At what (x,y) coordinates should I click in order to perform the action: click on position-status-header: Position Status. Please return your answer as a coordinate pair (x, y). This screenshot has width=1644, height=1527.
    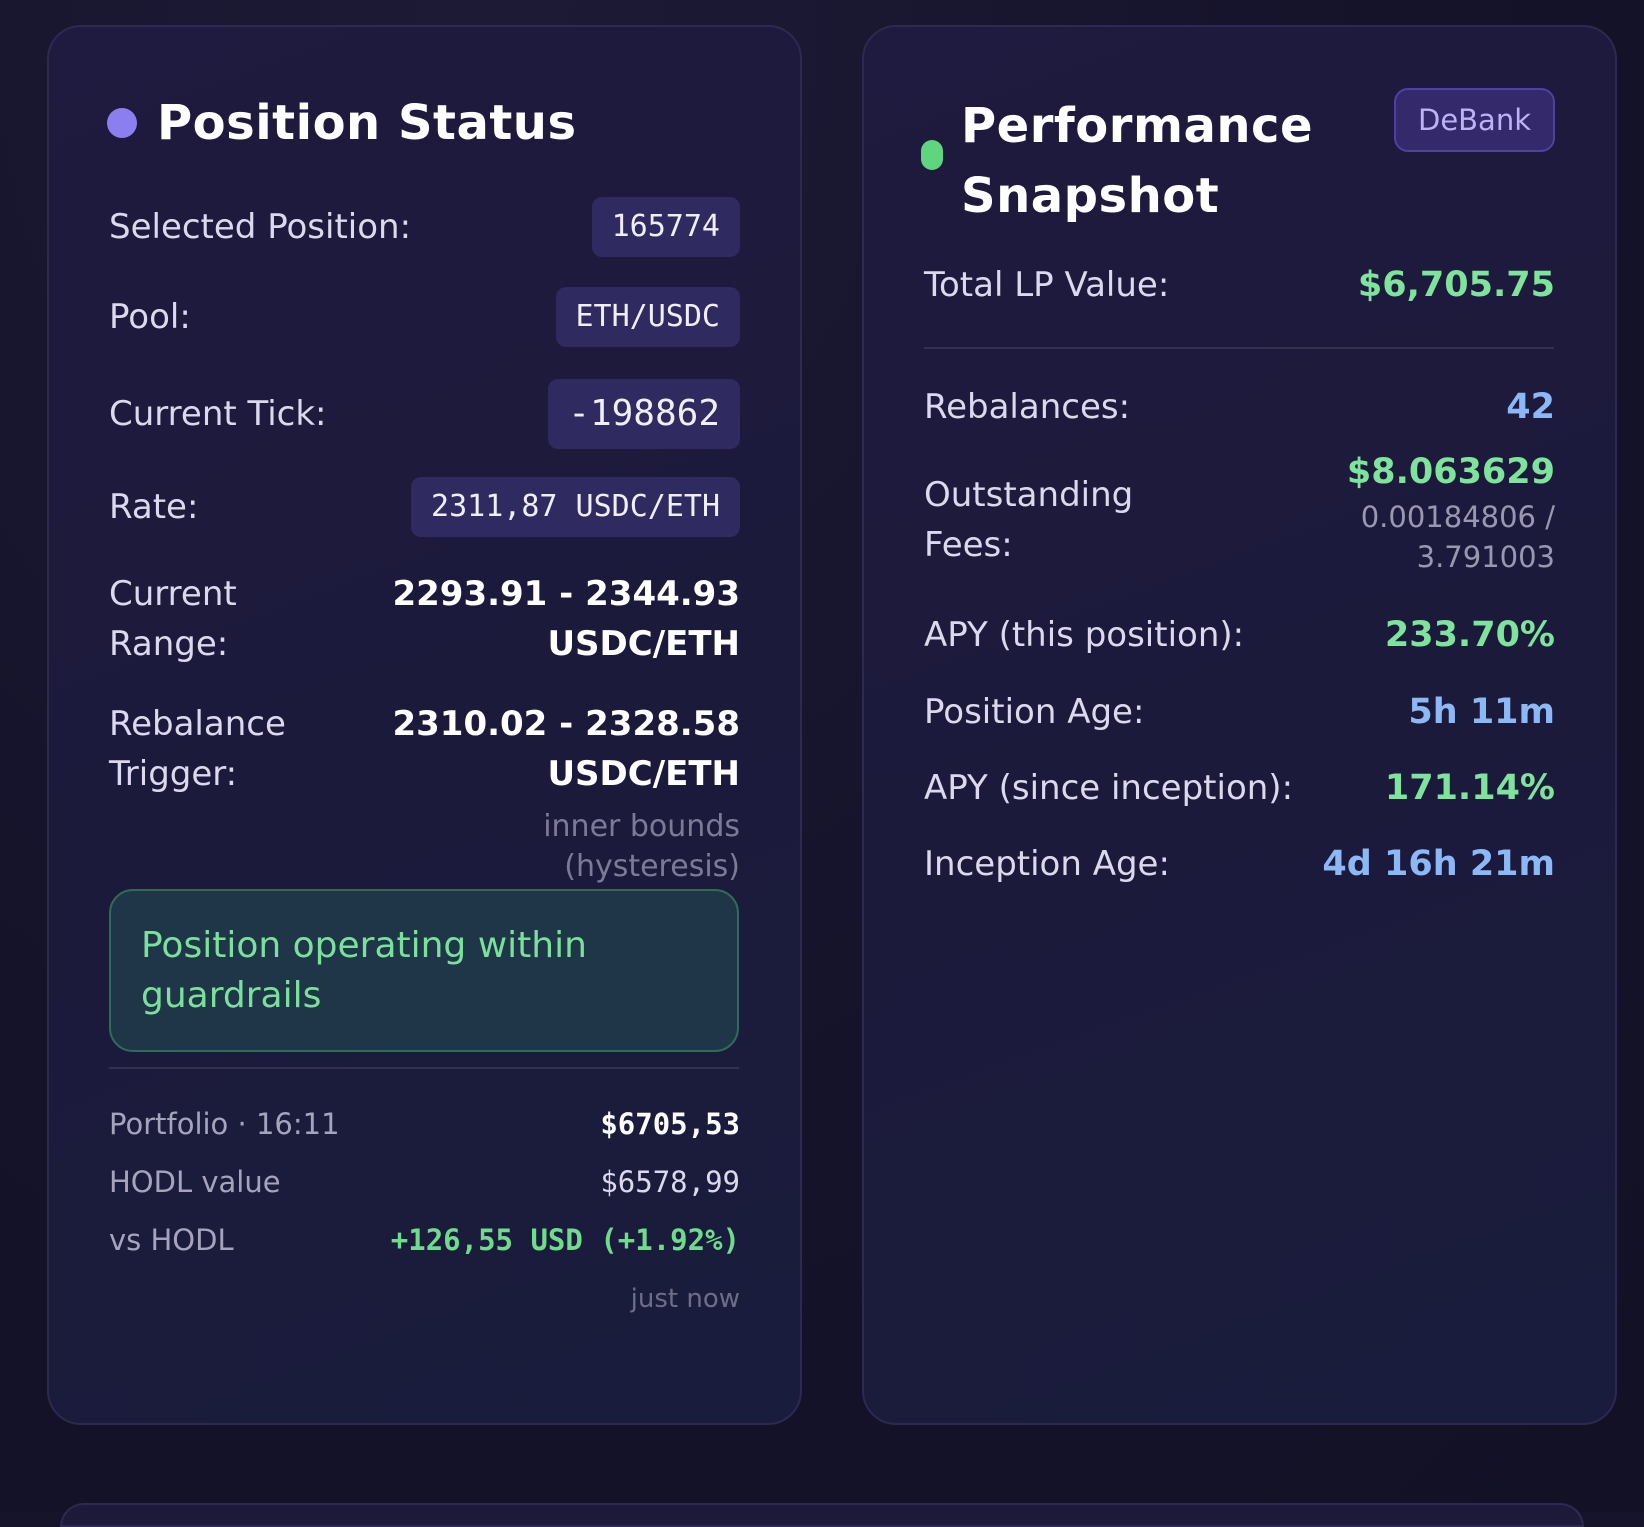
    Looking at the image, I should click on (342, 123).